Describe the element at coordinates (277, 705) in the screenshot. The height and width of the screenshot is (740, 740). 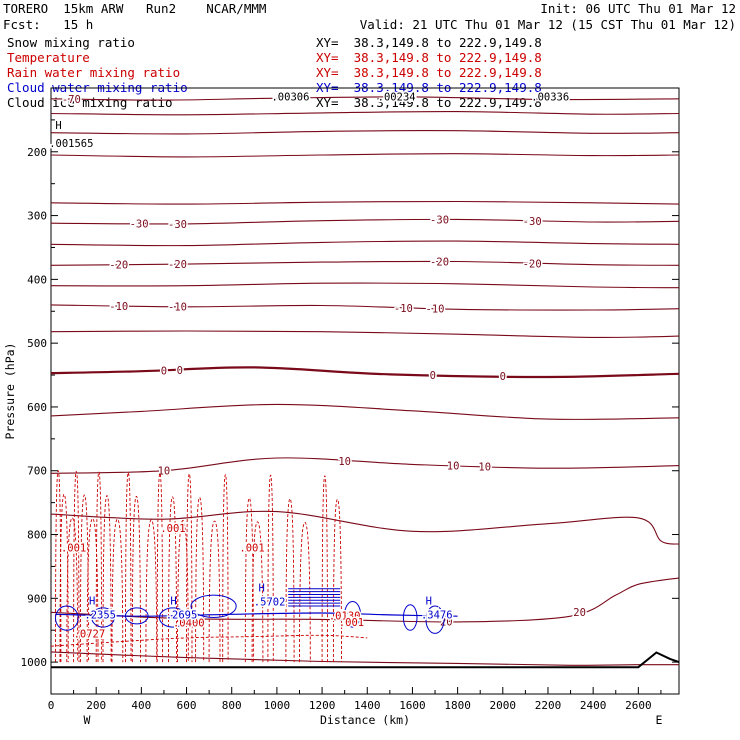
I see `x-tick-label: 1000` at that location.